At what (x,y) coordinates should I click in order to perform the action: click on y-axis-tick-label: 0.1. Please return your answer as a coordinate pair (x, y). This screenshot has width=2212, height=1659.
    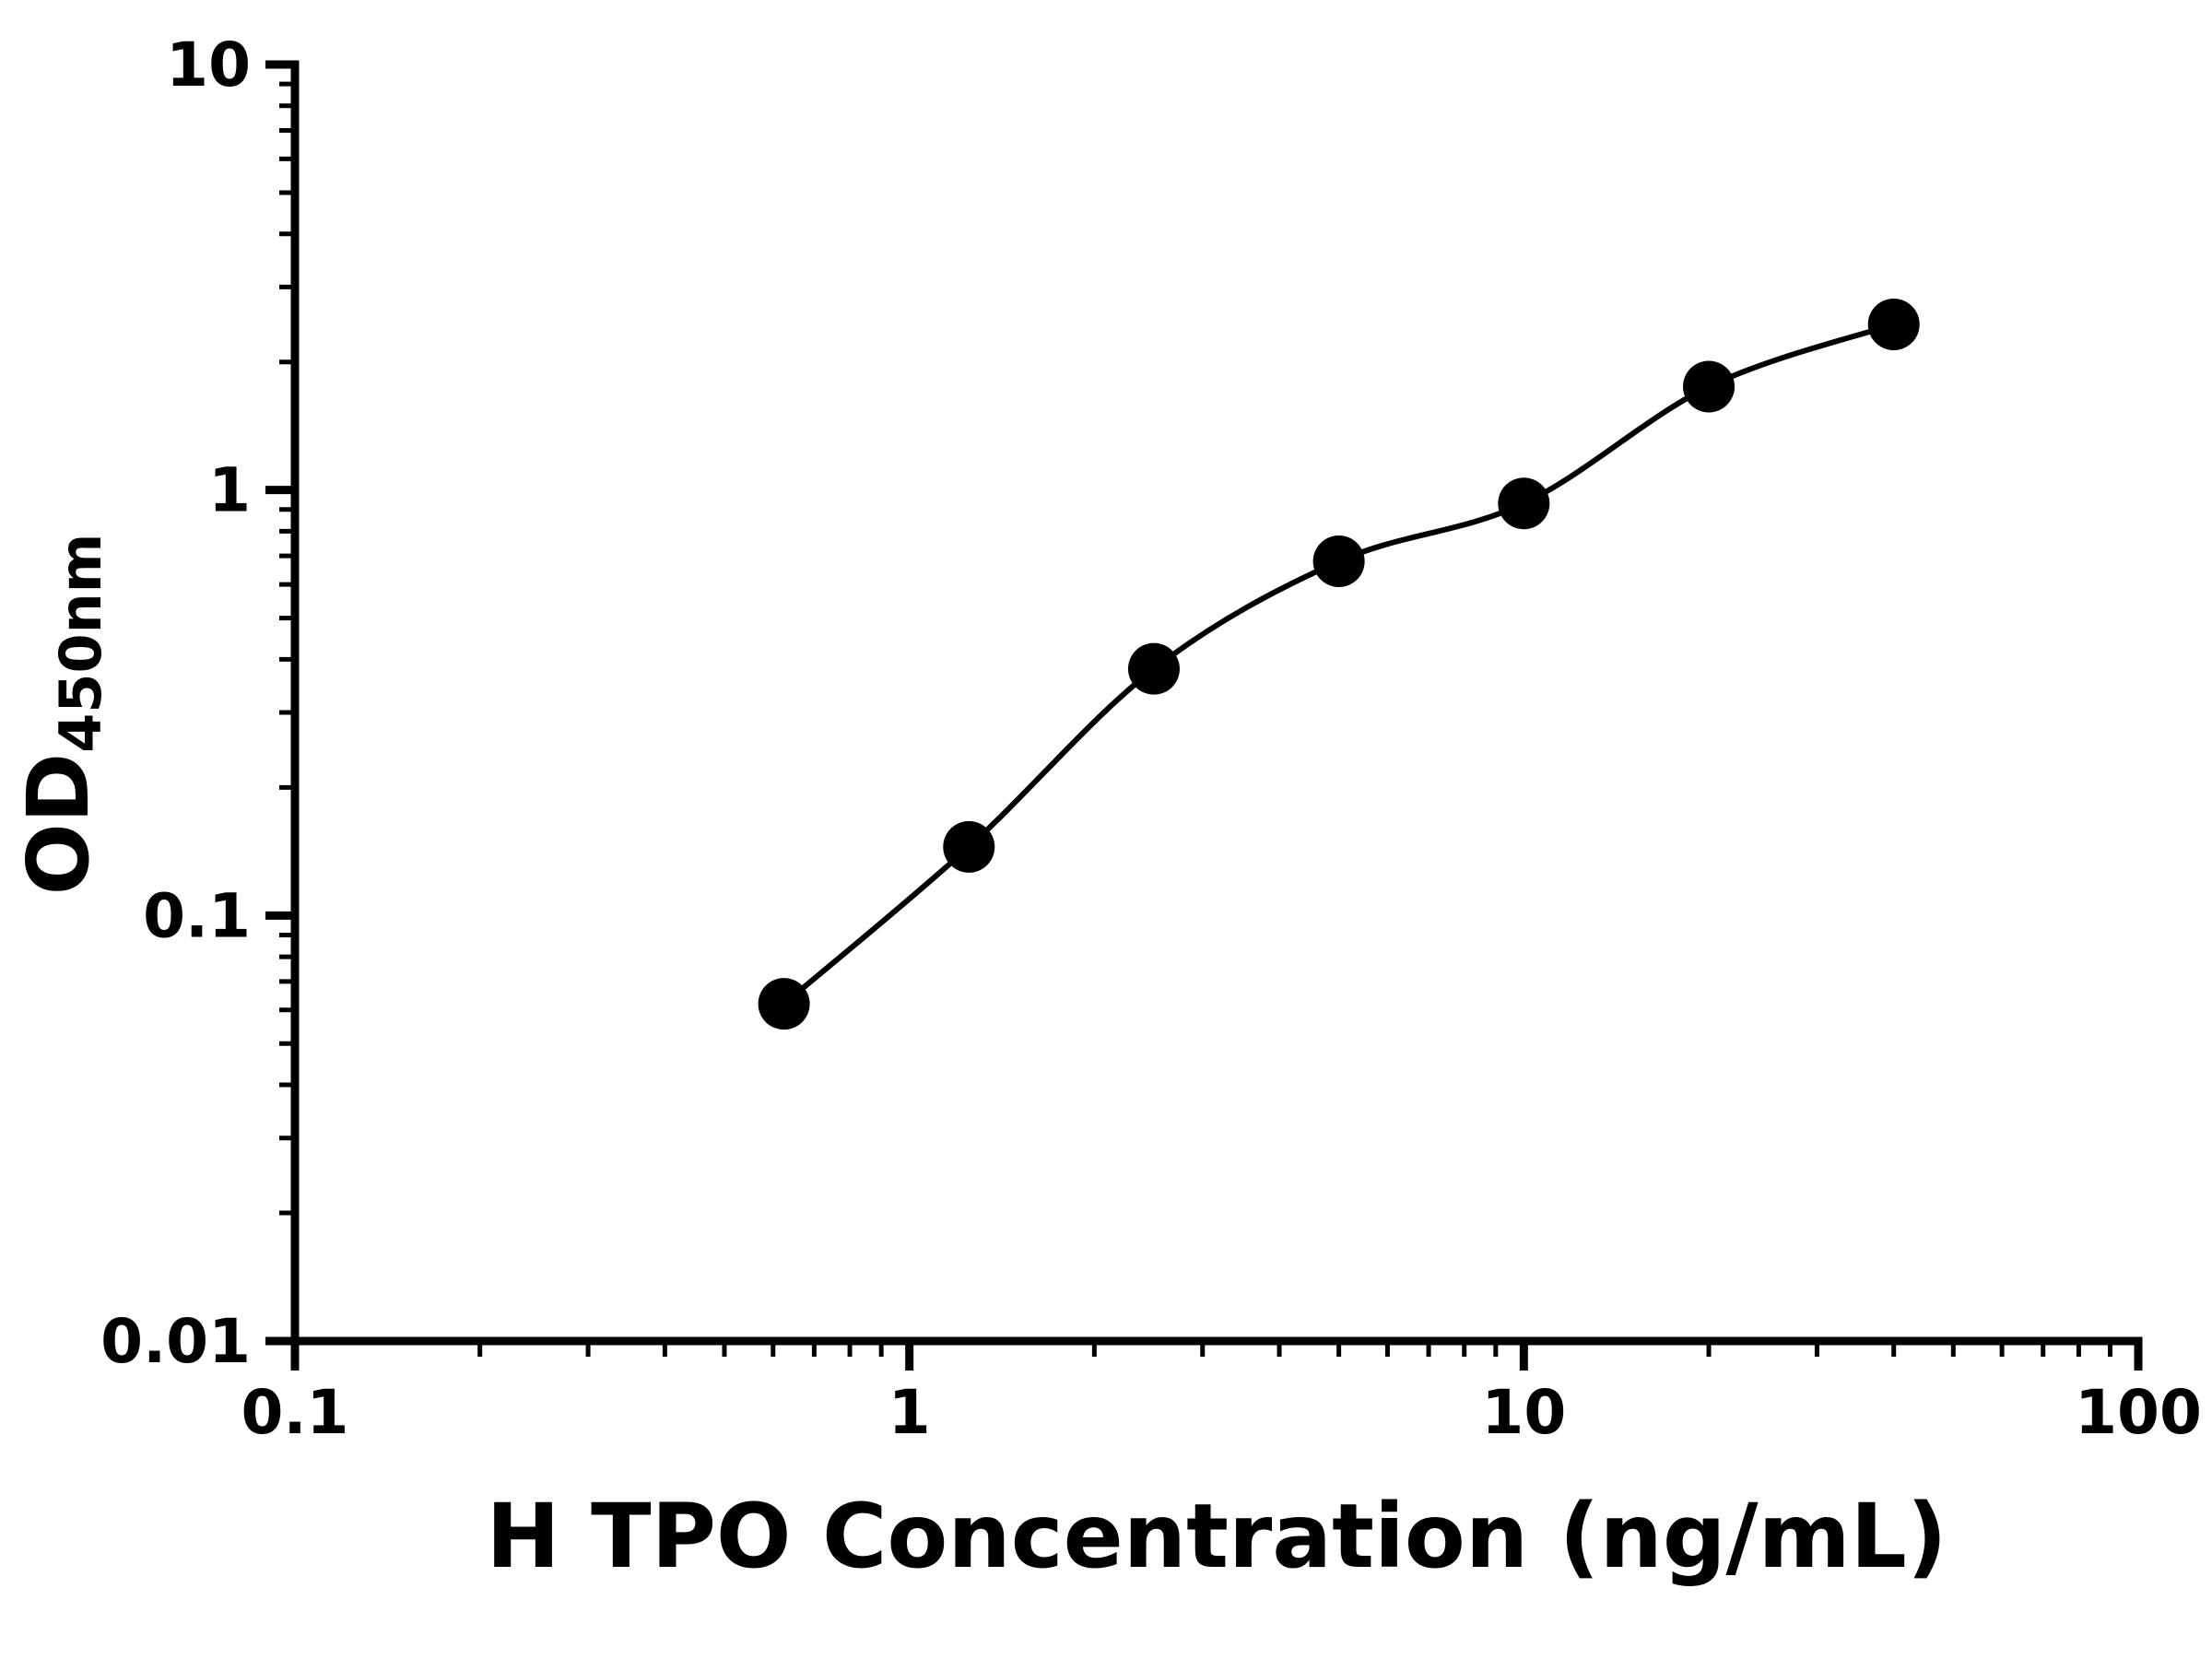
    Looking at the image, I should click on (197, 915).